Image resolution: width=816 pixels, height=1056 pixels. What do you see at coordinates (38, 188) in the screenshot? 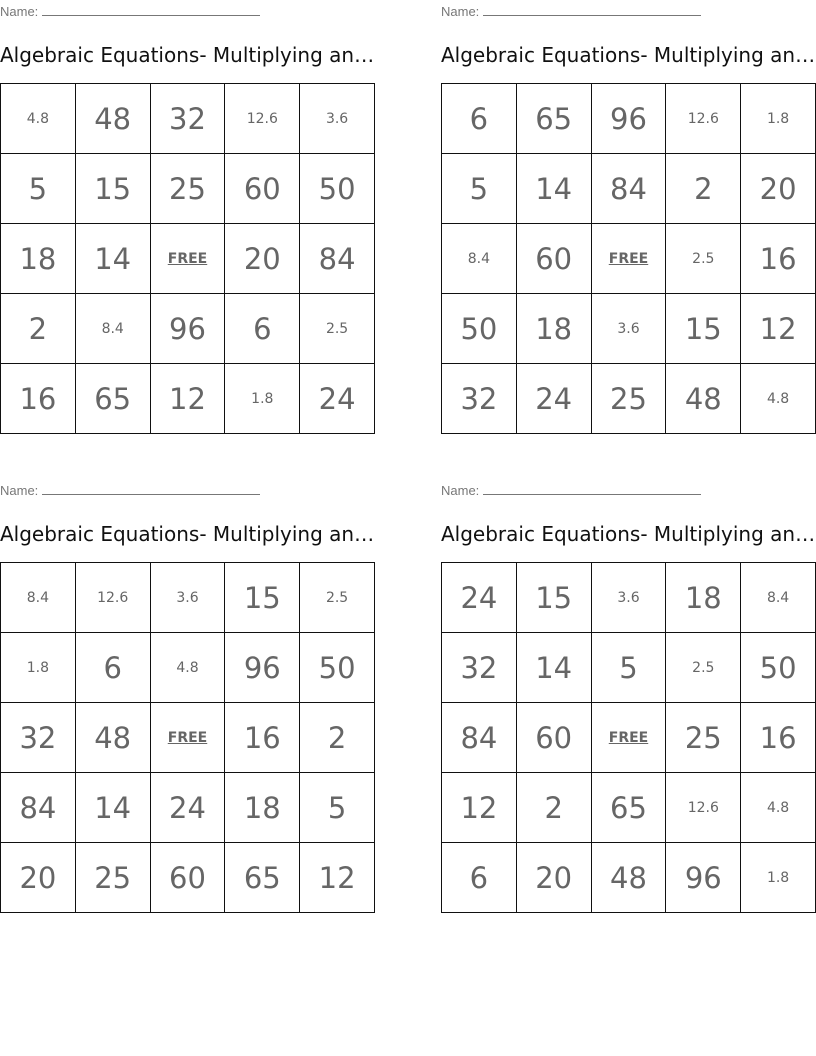
I see `grid-cell: 5` at bounding box center [38, 188].